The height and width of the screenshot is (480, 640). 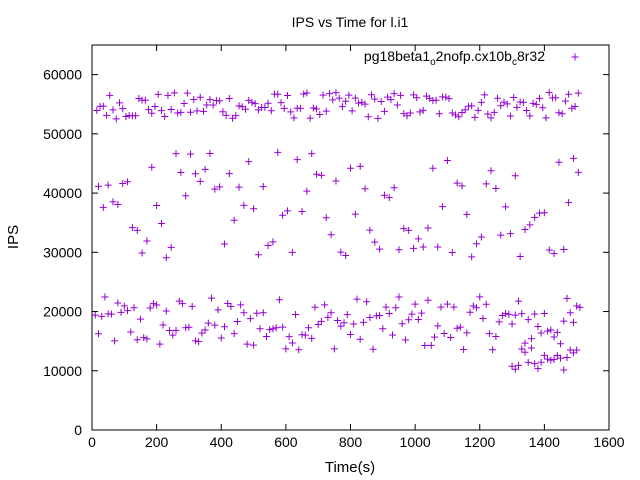 What do you see at coordinates (454, 58) in the screenshot?
I see `legend-label: pg18beta1o2nofp.cx10bc8r32` at bounding box center [454, 58].